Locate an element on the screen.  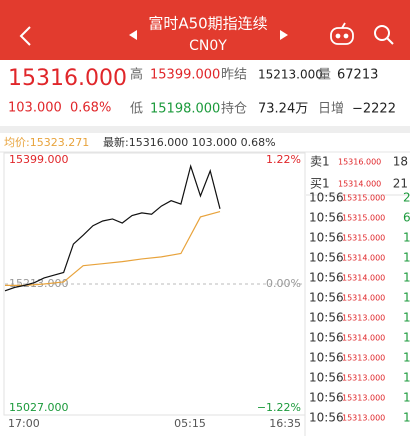
pct-label: −1.22% is located at coordinates (279, 407).